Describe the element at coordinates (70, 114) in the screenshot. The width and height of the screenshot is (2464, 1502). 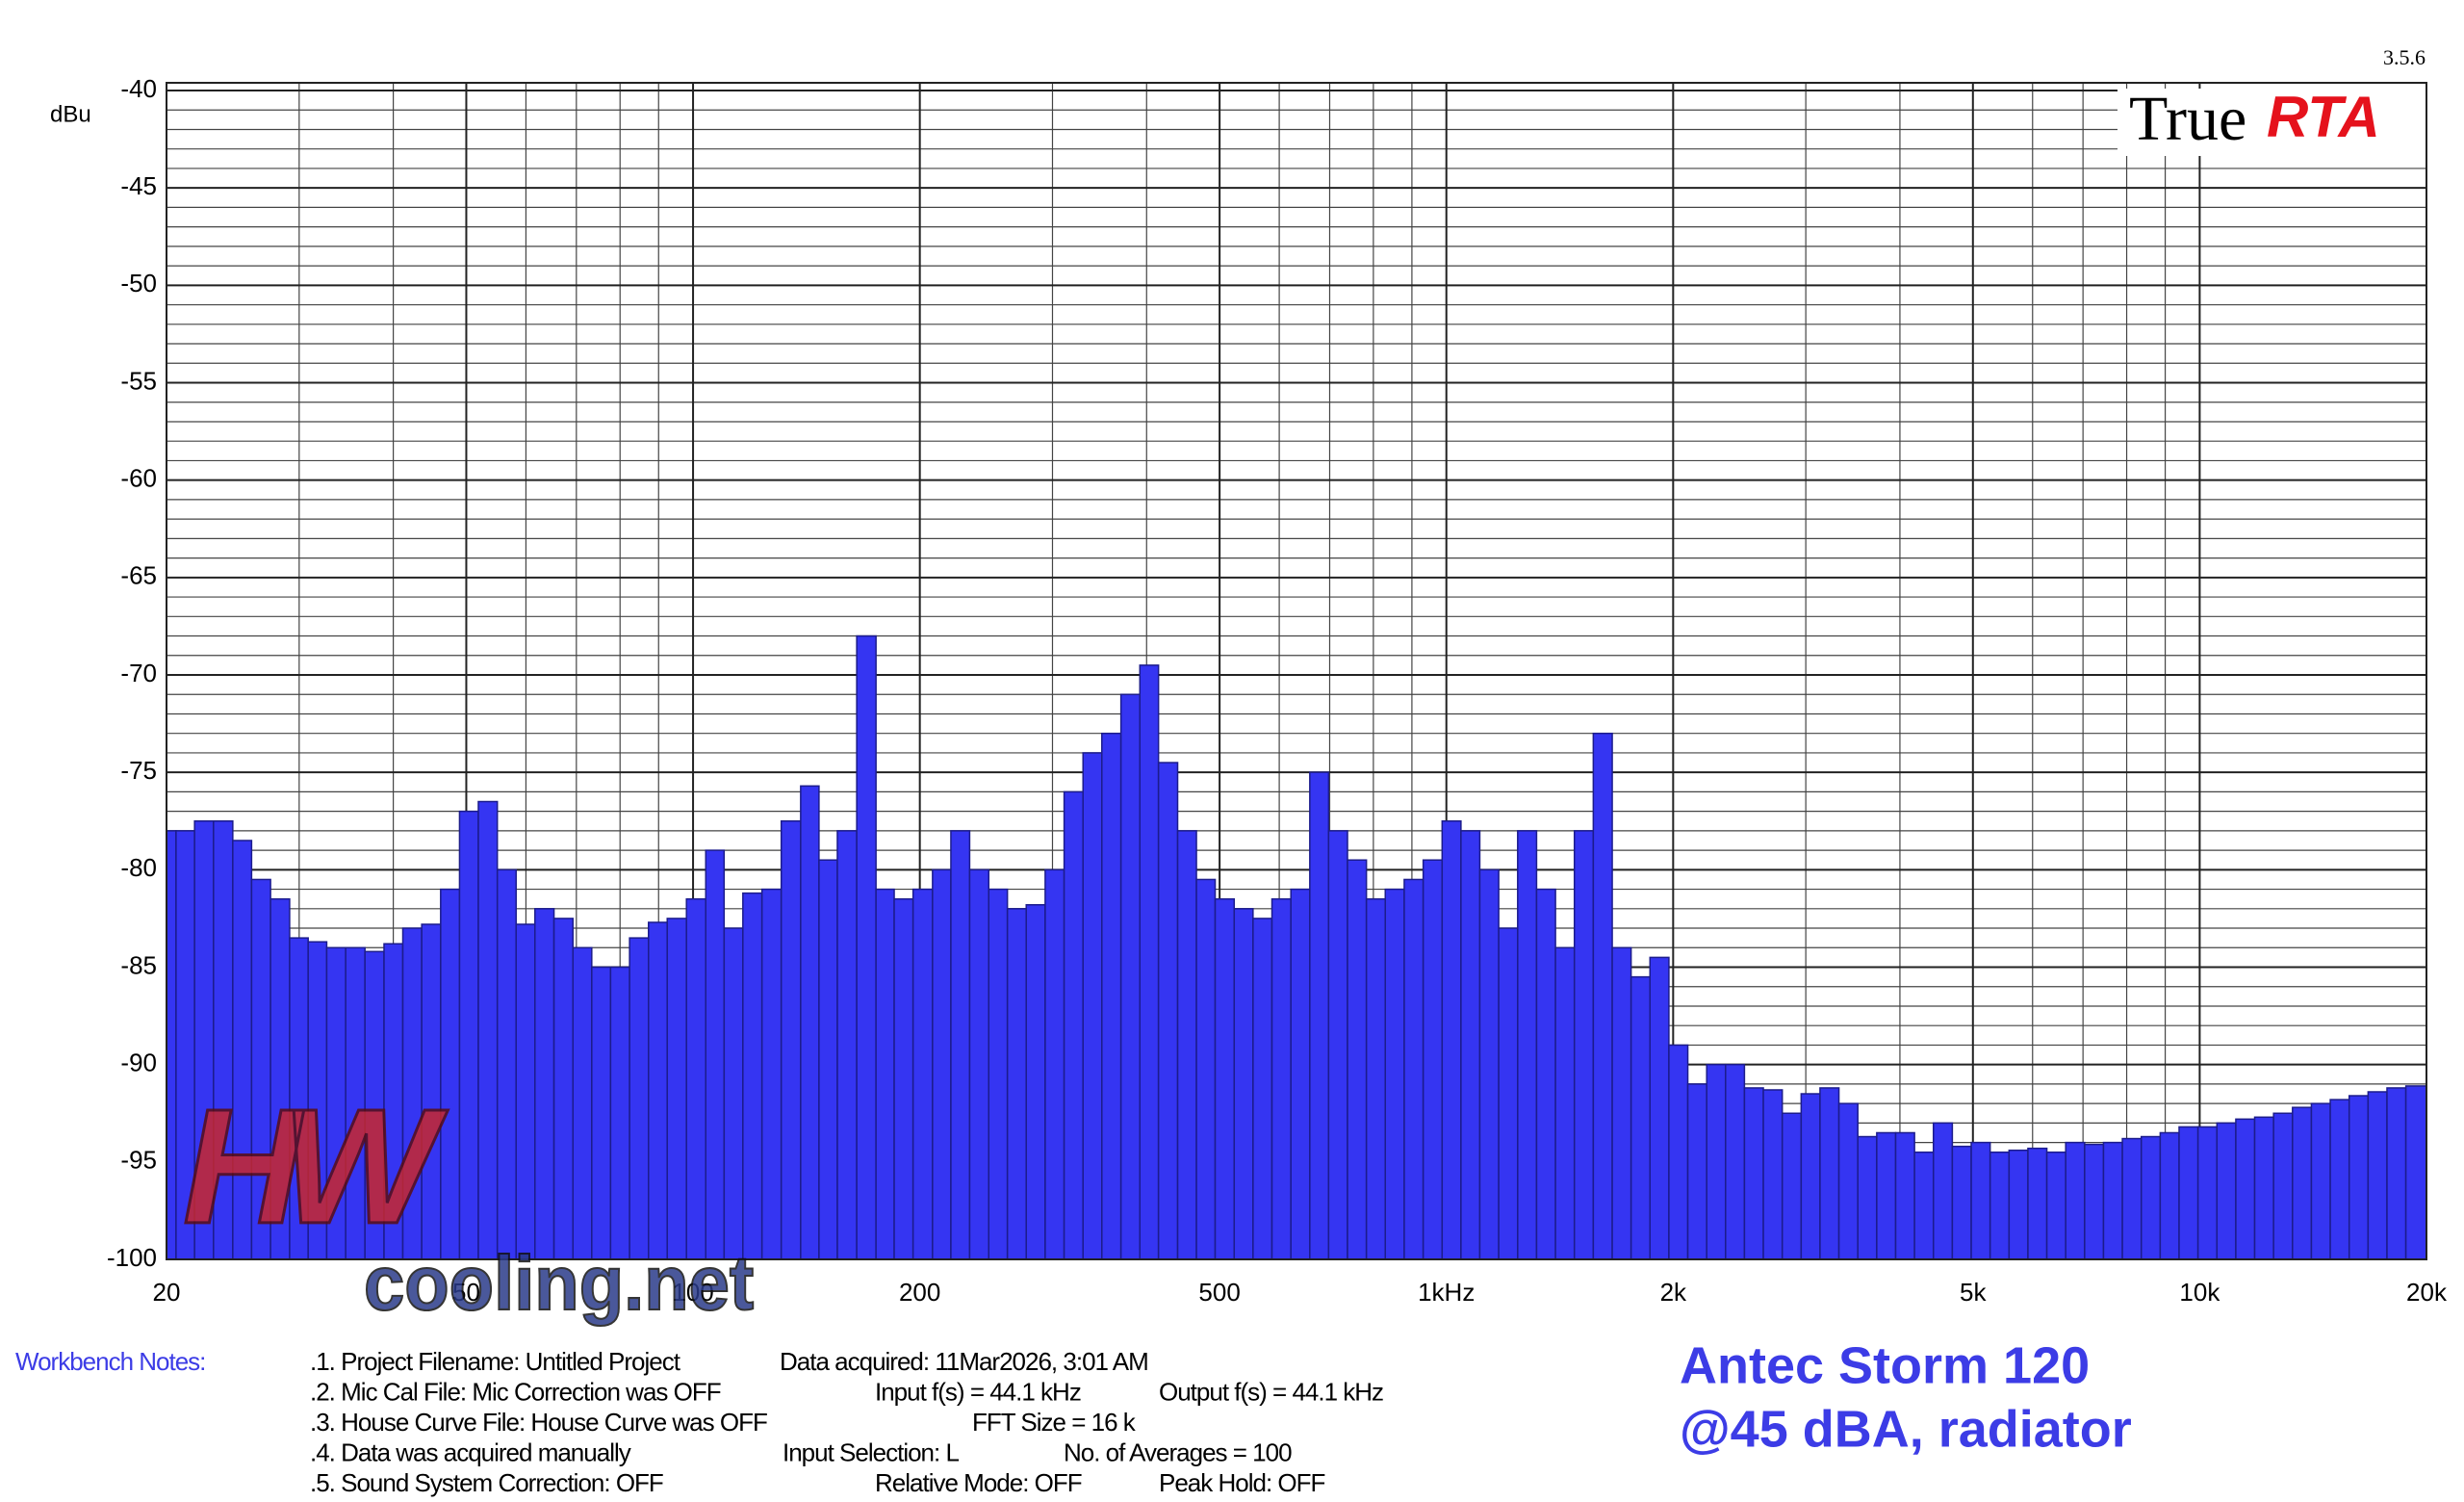
I see `y-axis-label: dBu` at that location.